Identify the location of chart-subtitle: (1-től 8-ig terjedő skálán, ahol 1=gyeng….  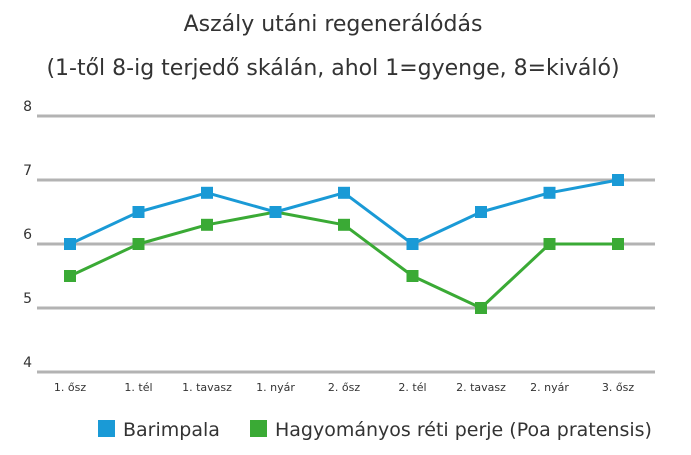
(332, 68).